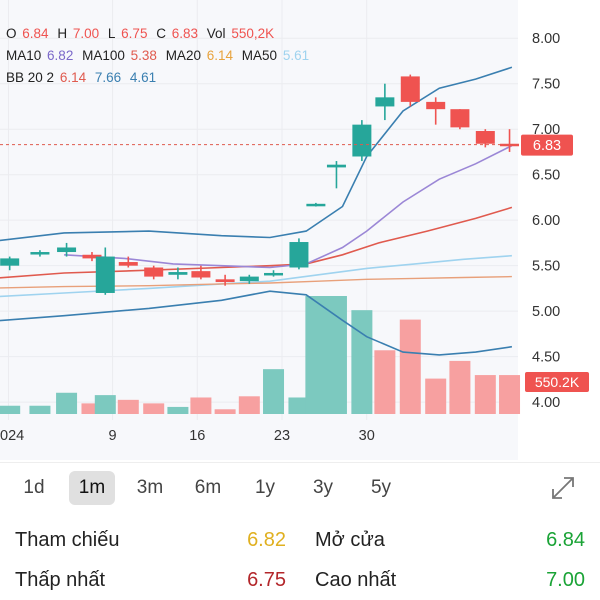  What do you see at coordinates (30, 77) in the screenshot?
I see `legend-bb-label: BB 20 2` at bounding box center [30, 77].